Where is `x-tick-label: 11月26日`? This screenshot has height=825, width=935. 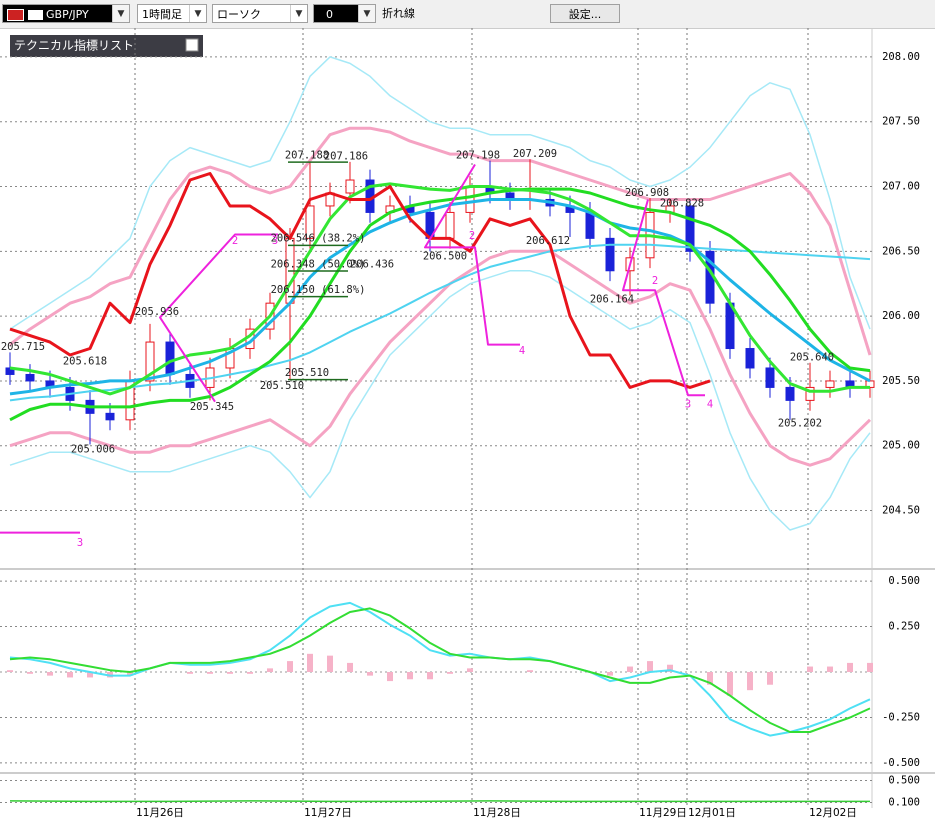 x-tick-label: 11月26日 is located at coordinates (160, 813).